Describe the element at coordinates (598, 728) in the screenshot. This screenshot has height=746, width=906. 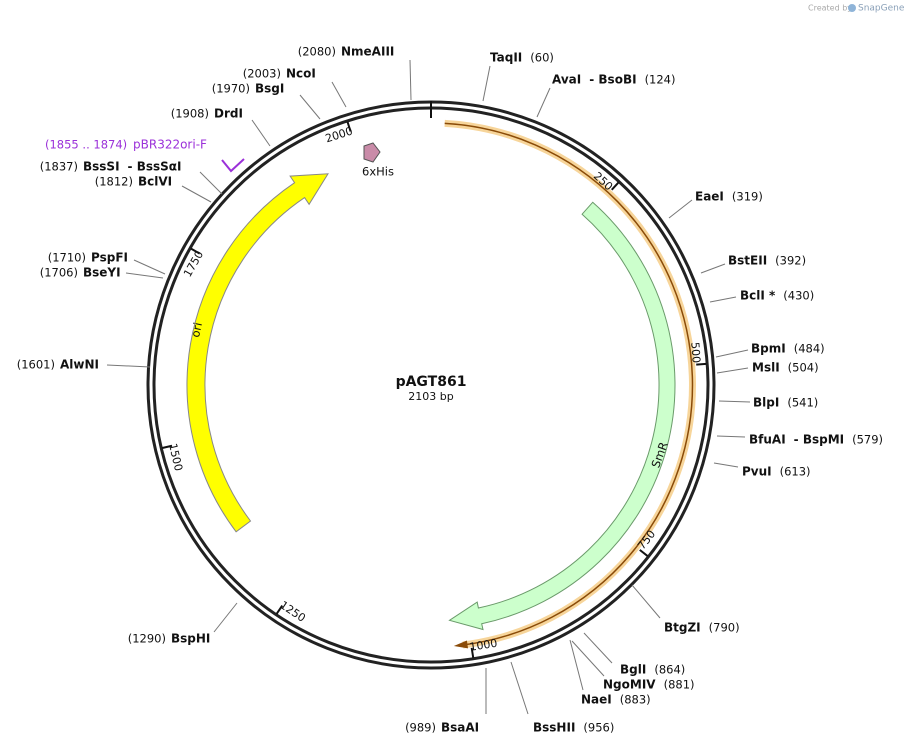
I see `site-position: (956)` at that location.